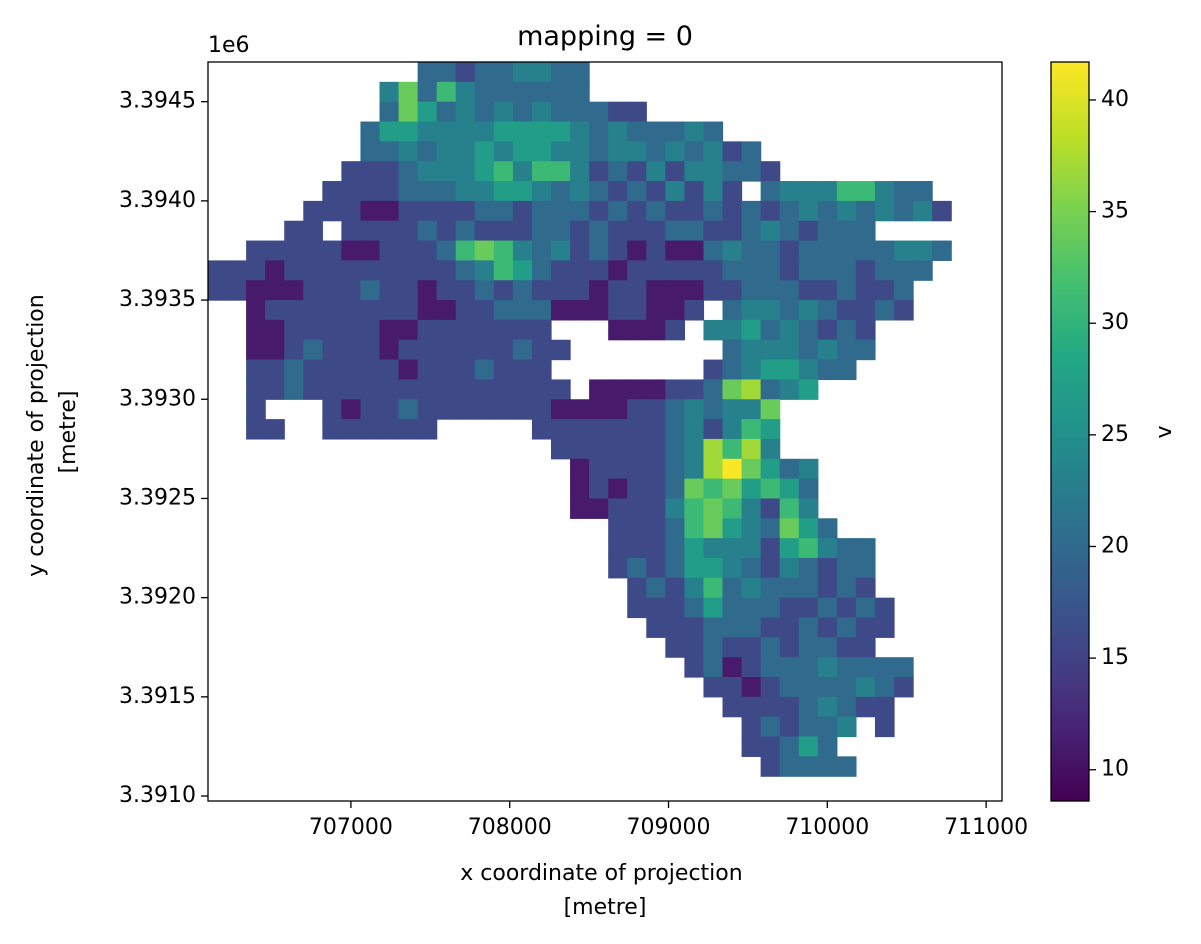  Describe the element at coordinates (601, 873) in the screenshot. I see `x-axis-label-line1: x coordinate of projection` at that location.